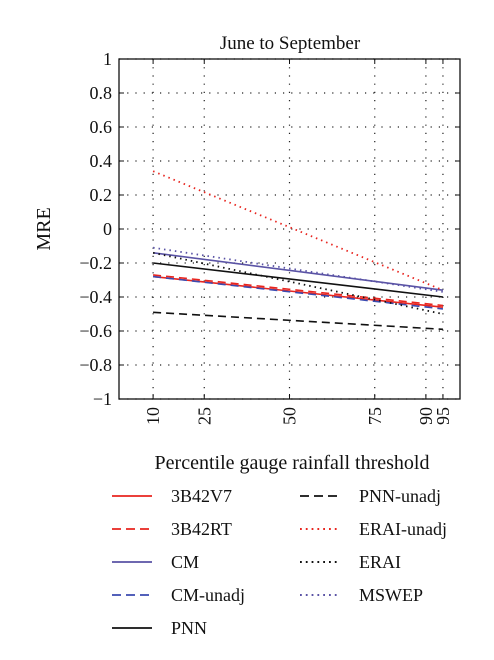  I want to click on x-tick-label: 25, so click(204, 416).